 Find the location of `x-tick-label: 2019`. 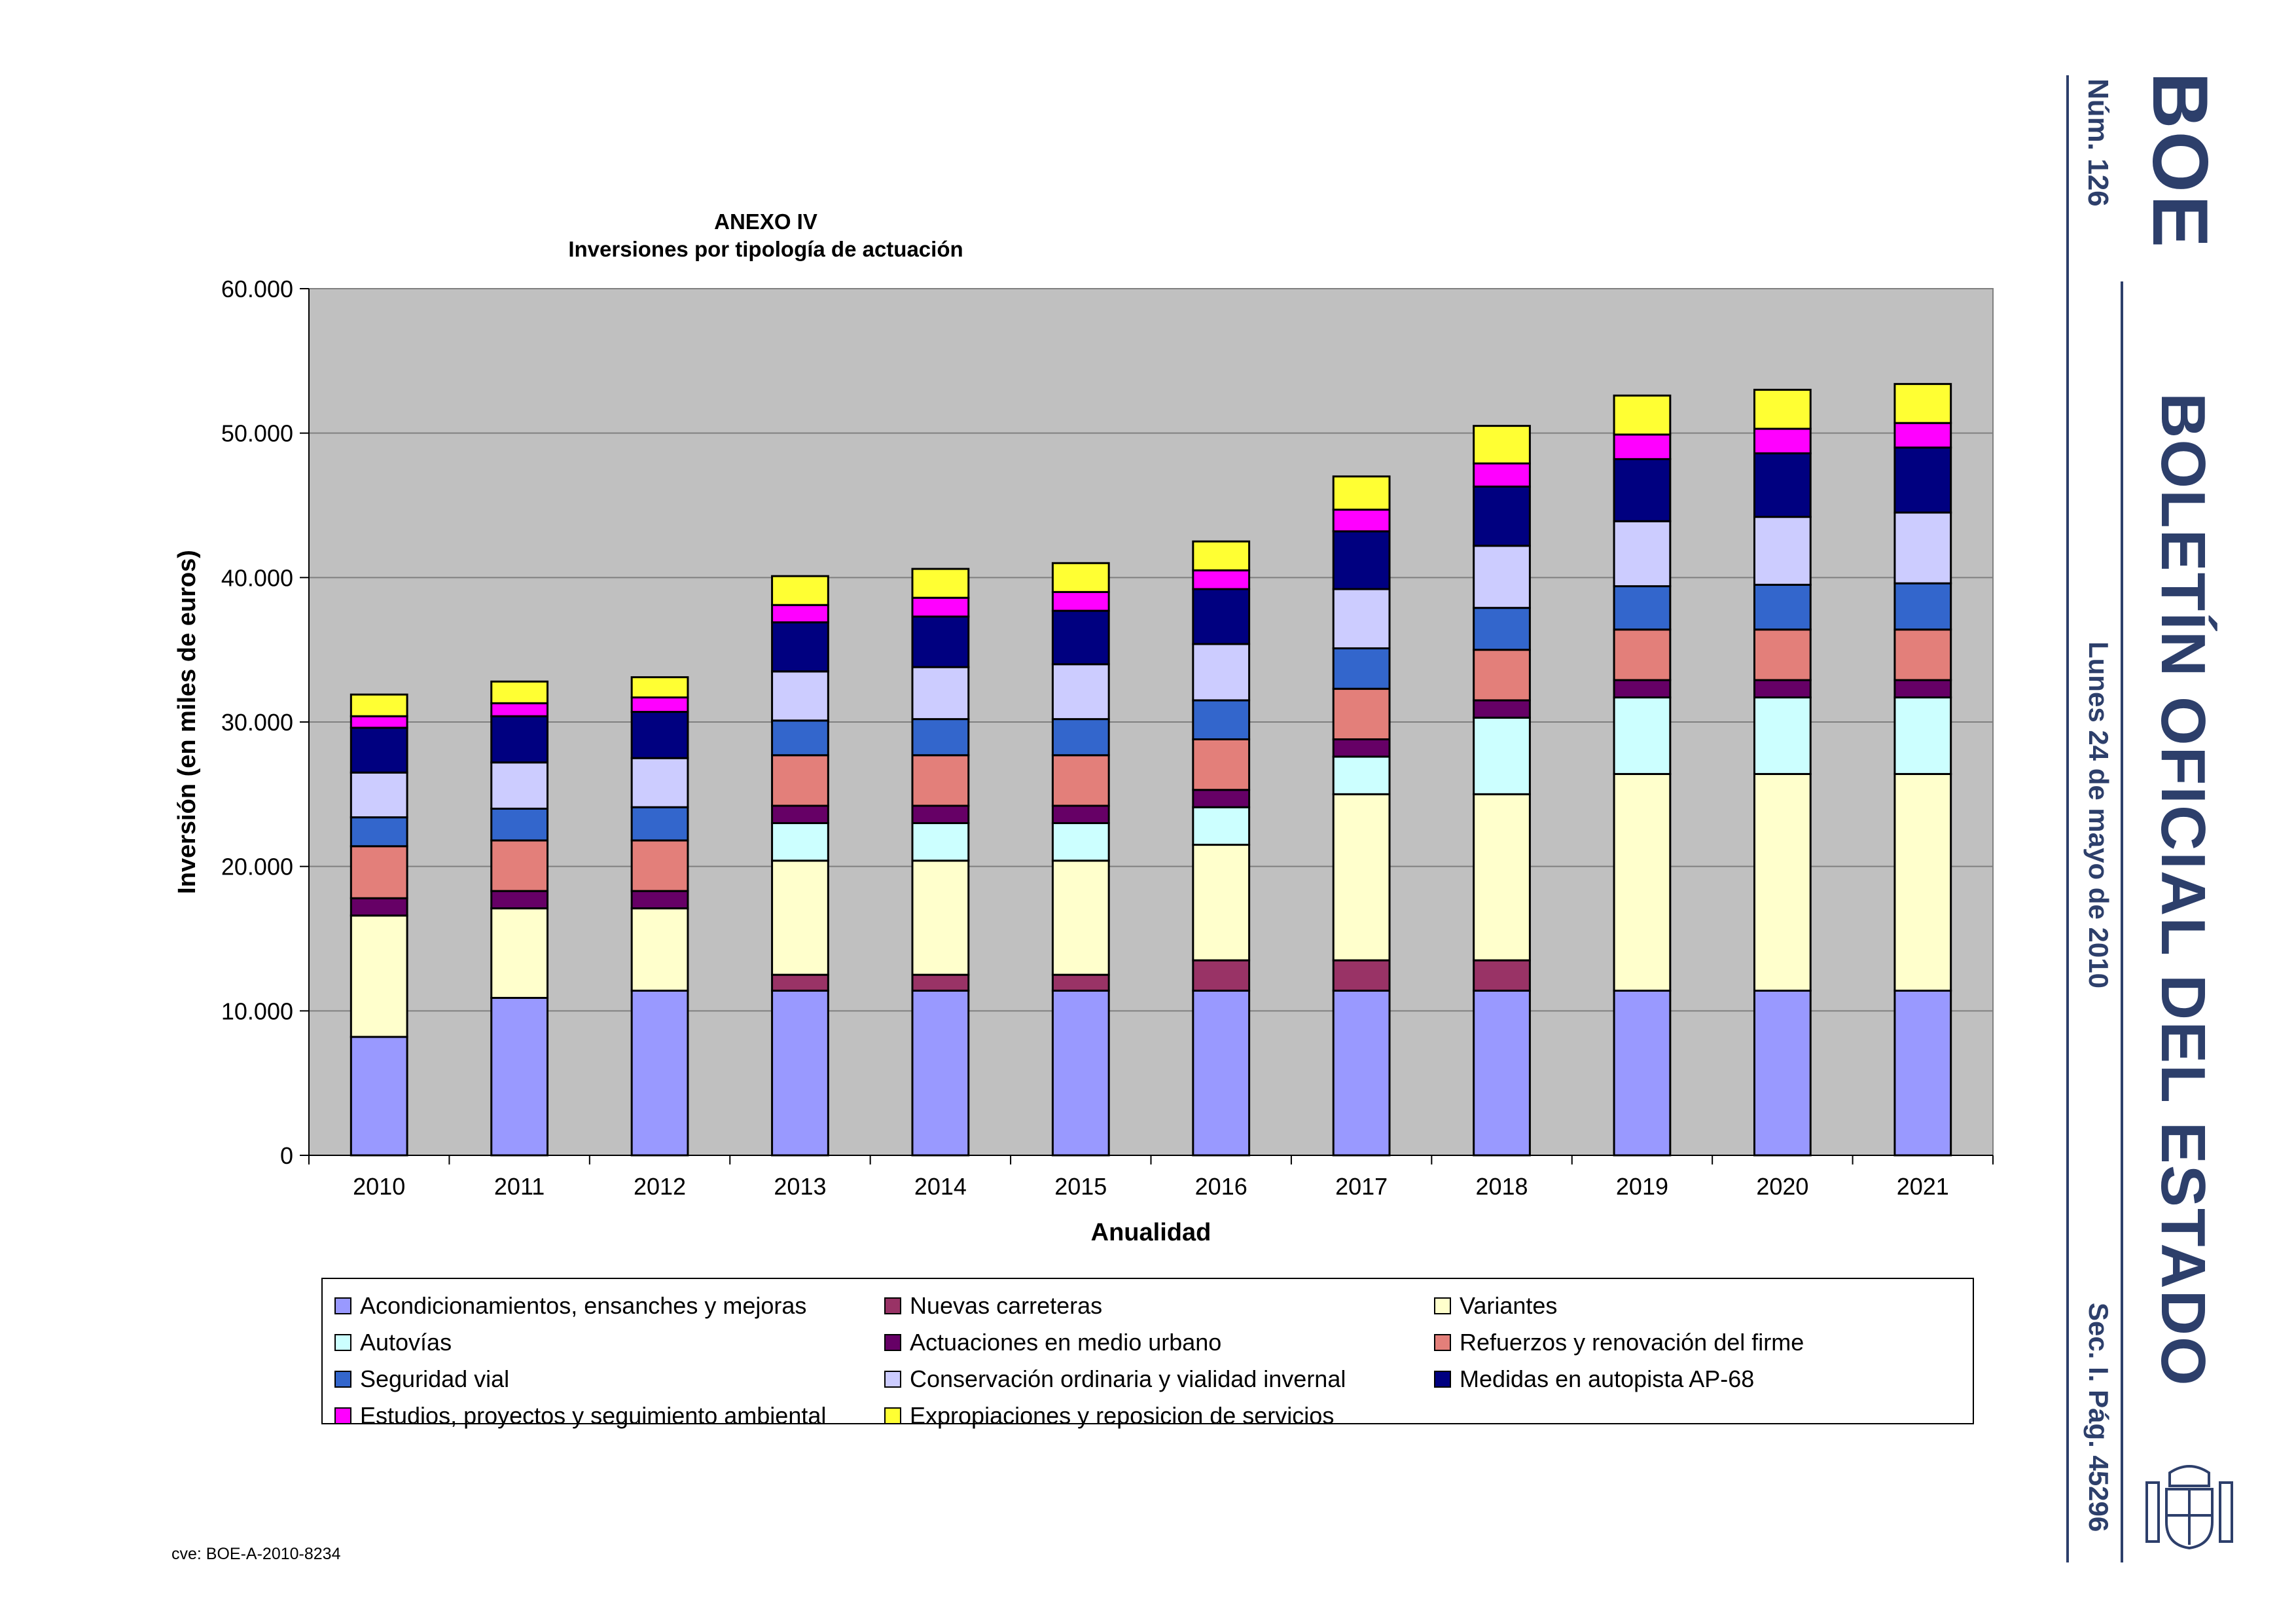

x-tick-label: 2019 is located at coordinates (1642, 1186).